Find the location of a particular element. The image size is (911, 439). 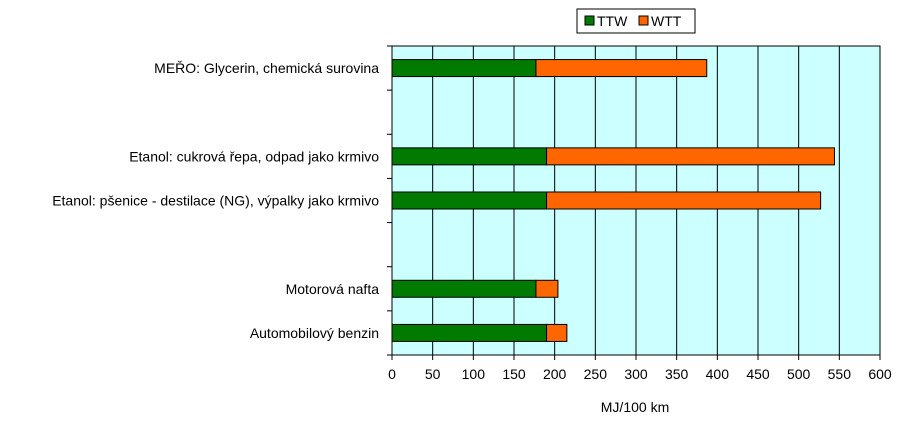

category-label: Etanol: cukrová řepa, odpad jako krmivo is located at coordinates (254, 156).